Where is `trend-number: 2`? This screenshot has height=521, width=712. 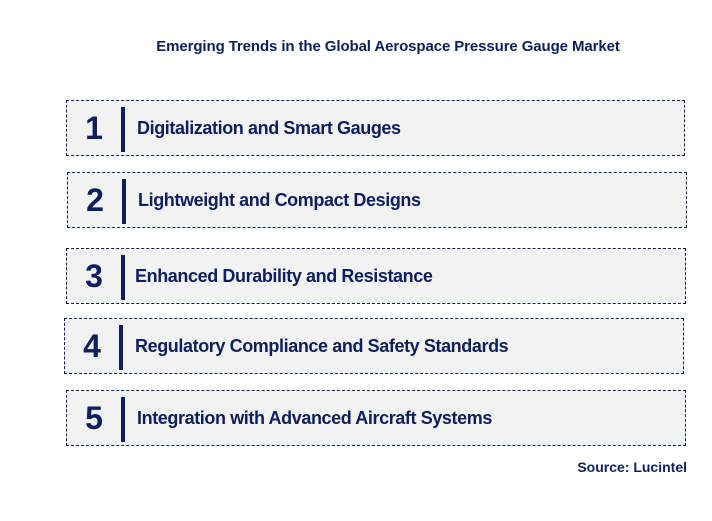 trend-number: 2 is located at coordinates (95, 199).